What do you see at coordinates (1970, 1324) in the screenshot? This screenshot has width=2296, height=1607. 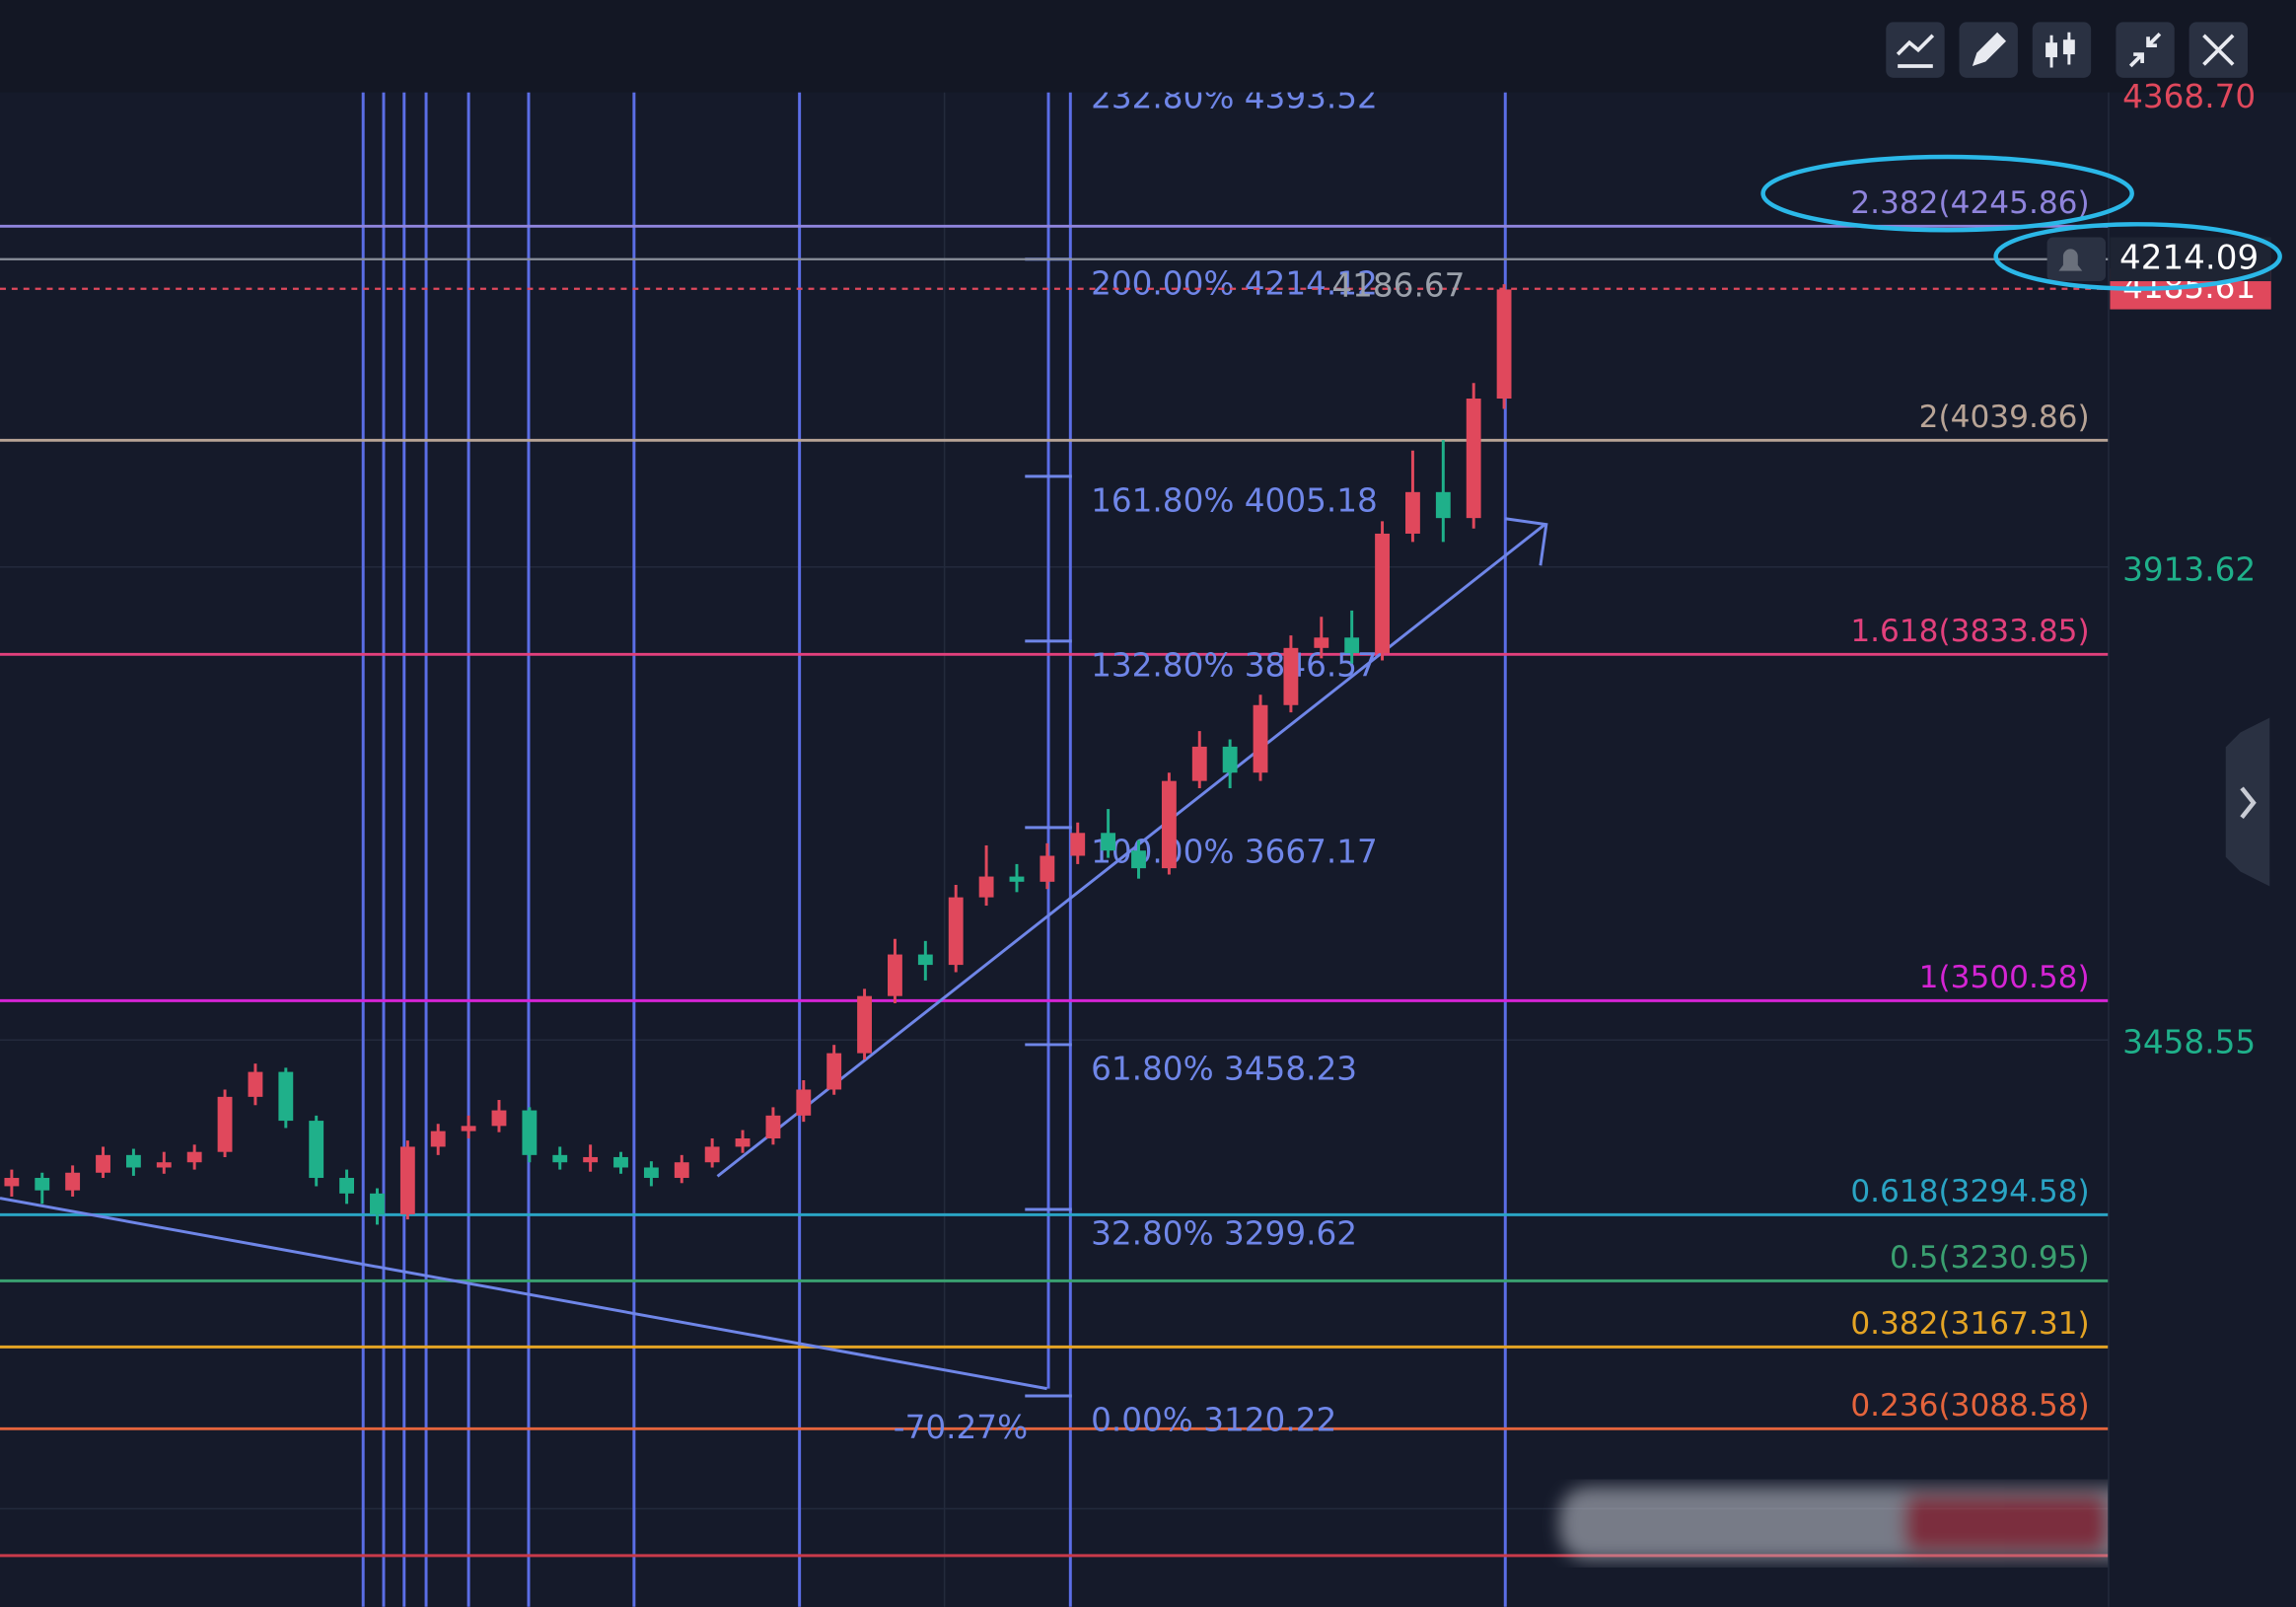 I see `fib-label: 0.382(3167.31)` at bounding box center [1970, 1324].